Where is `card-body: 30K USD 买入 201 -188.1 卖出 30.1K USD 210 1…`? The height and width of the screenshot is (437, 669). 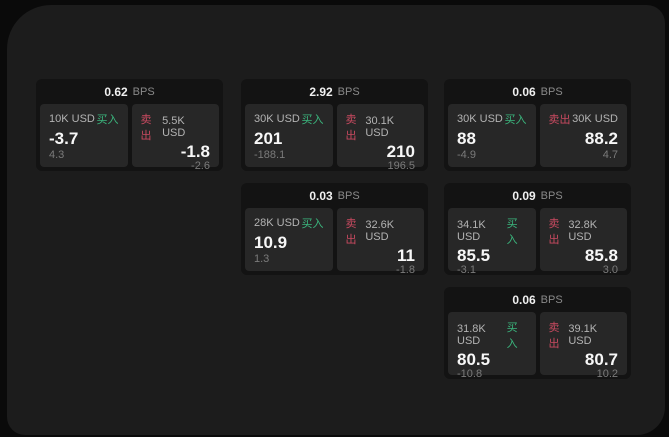
card-body: 30K USD 买入 201 -188.1 卖出 30.1K USD 210 1… is located at coordinates (334, 138).